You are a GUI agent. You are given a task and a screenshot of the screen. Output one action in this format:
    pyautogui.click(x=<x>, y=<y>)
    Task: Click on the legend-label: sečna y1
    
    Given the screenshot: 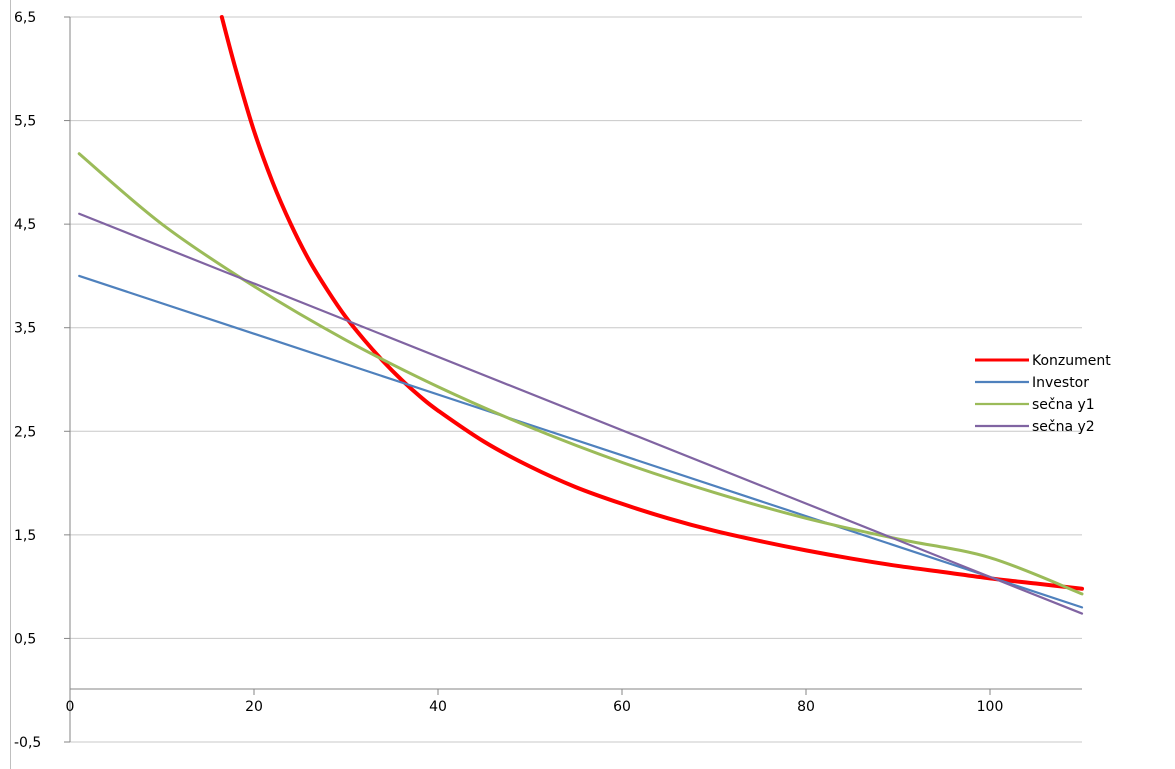 What is the action you would take?
    pyautogui.click(x=1063, y=405)
    